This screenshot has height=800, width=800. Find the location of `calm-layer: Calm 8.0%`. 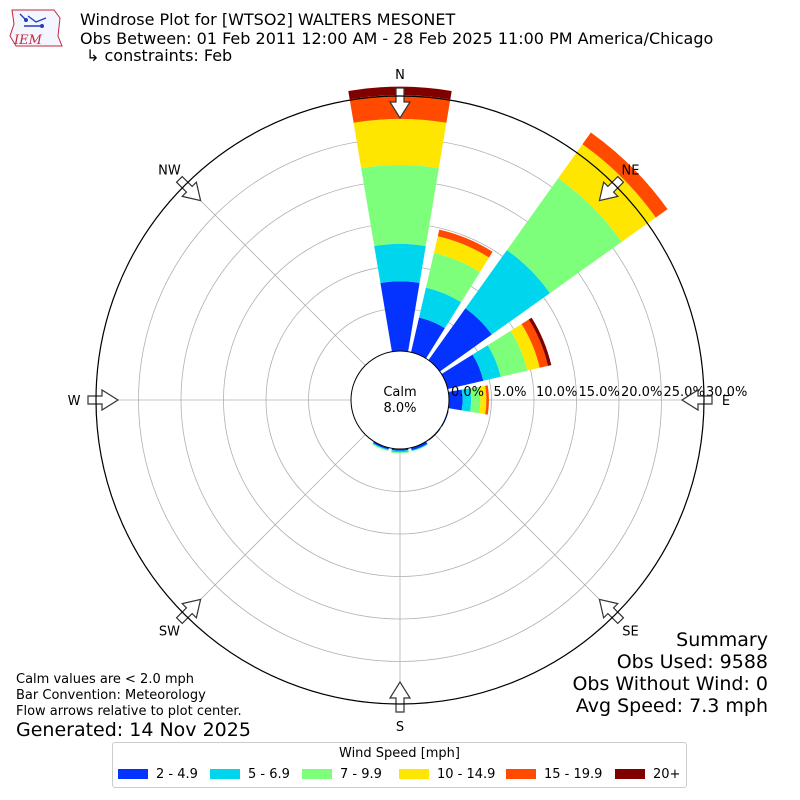

calm-layer: Calm 8.0% is located at coordinates (400, 400).